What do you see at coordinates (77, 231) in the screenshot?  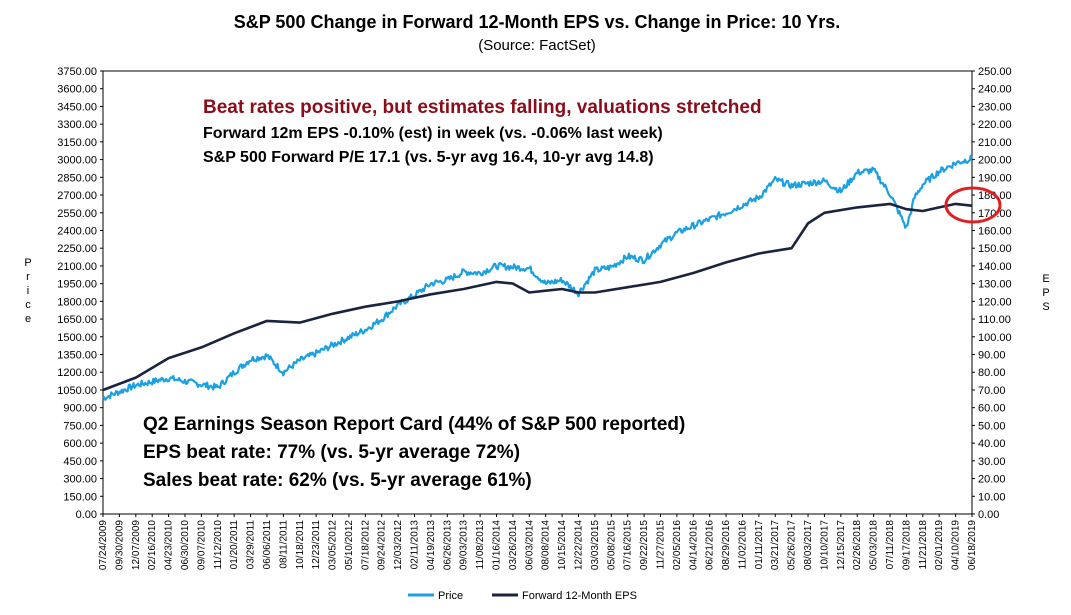 I see `left-tick-label: 2400.00` at bounding box center [77, 231].